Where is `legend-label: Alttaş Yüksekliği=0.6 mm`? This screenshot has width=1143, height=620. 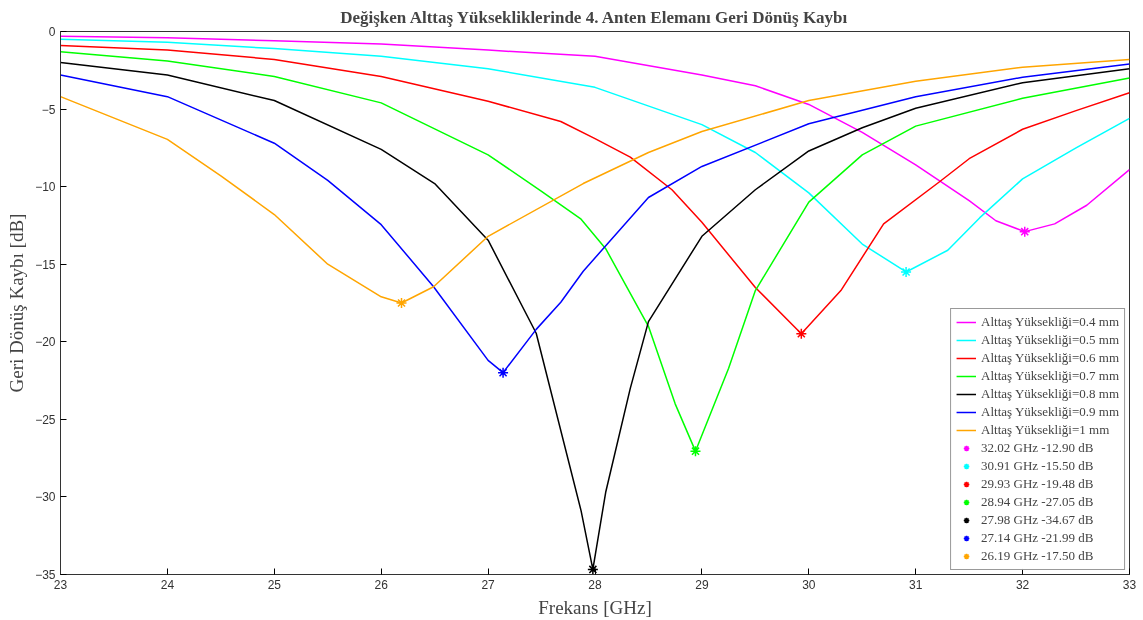
legend-label: Alttaş Yüksekliği=0.6 mm is located at coordinates (1050, 358).